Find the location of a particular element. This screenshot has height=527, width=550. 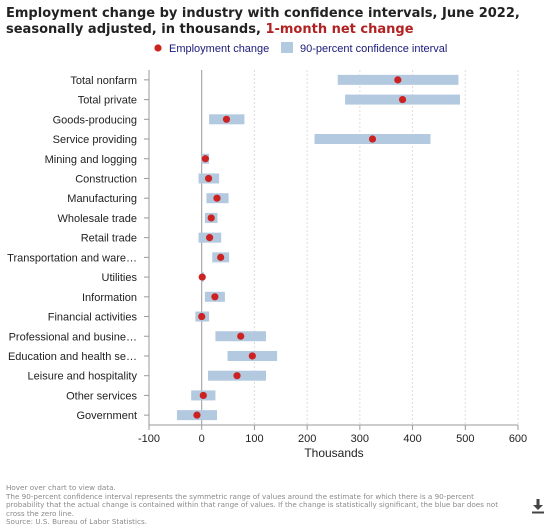

x-tick-label: 0 is located at coordinates (202, 439).